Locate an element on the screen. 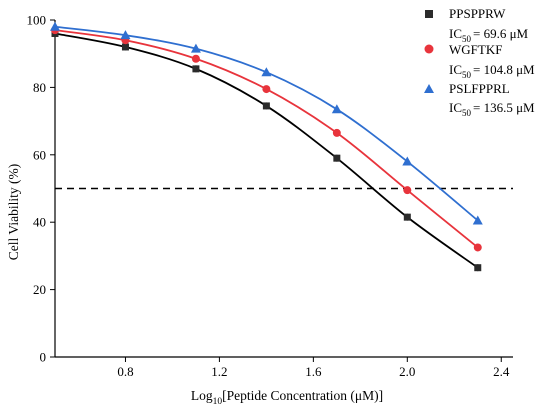 This screenshot has height=410, width=550. x-axis-title-prefix: Log is located at coordinates (202, 395).